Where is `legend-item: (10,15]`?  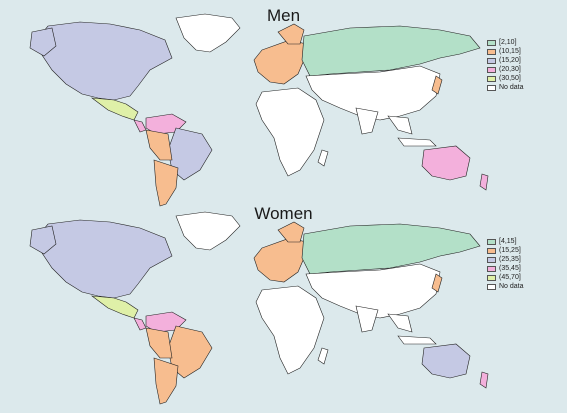 legend-item: (10,15] is located at coordinates (505, 51).